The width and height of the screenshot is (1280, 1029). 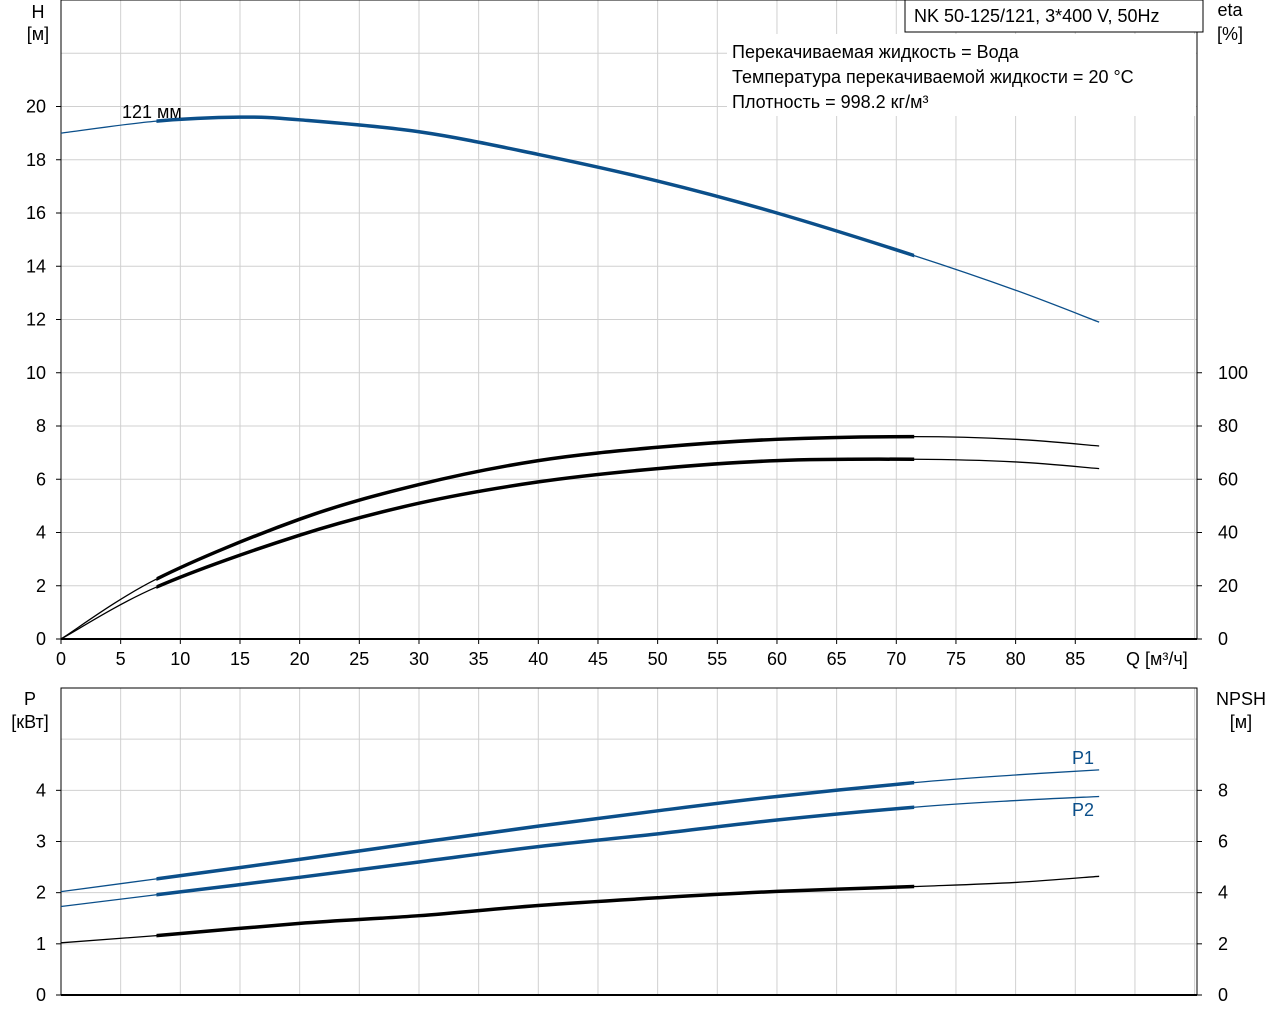 I want to click on curve-p2, so click(x=580, y=851).